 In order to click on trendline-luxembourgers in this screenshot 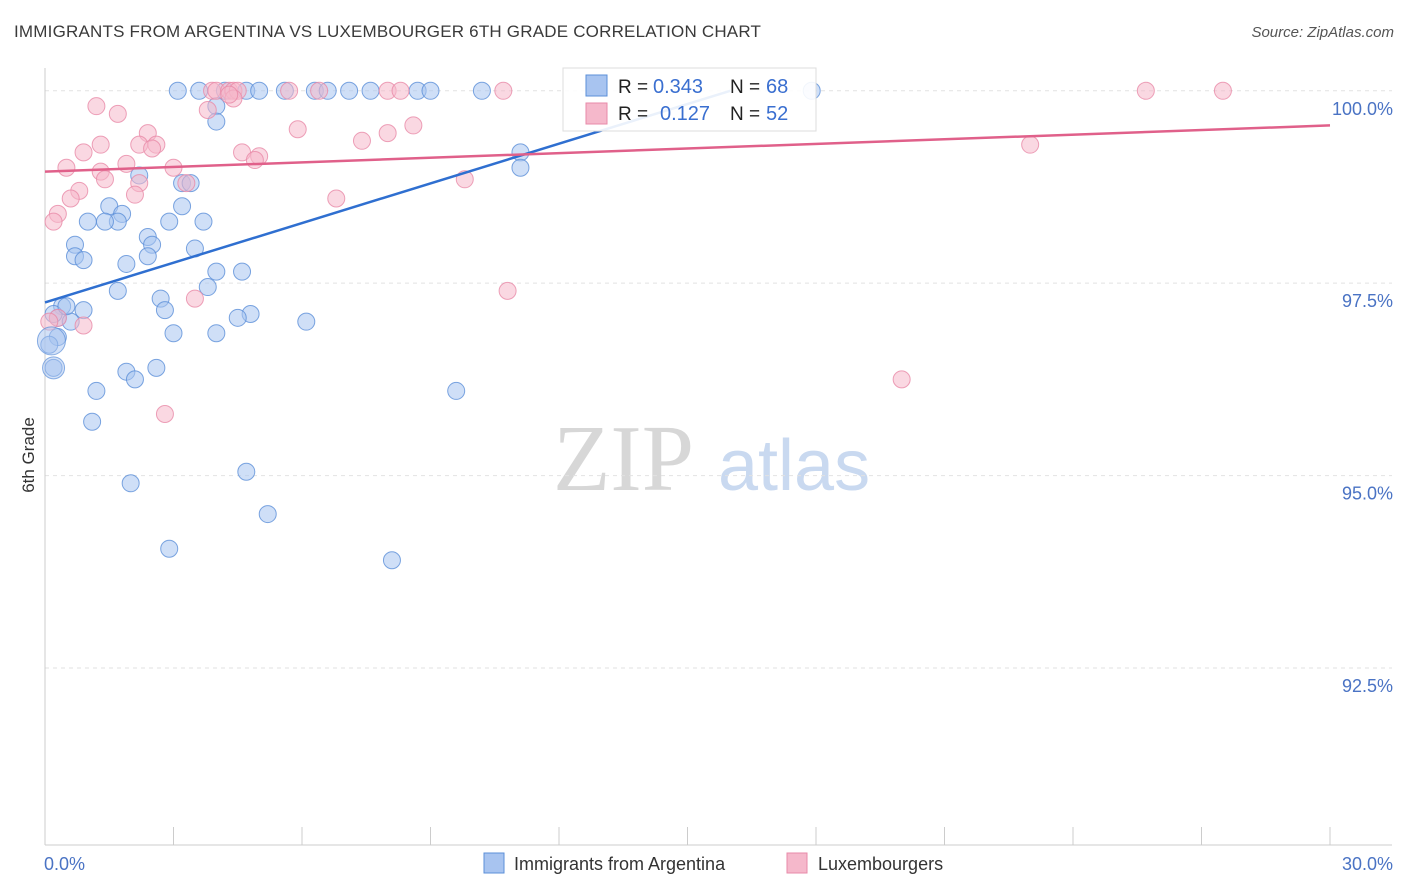, I will do `click(687, 148)`.